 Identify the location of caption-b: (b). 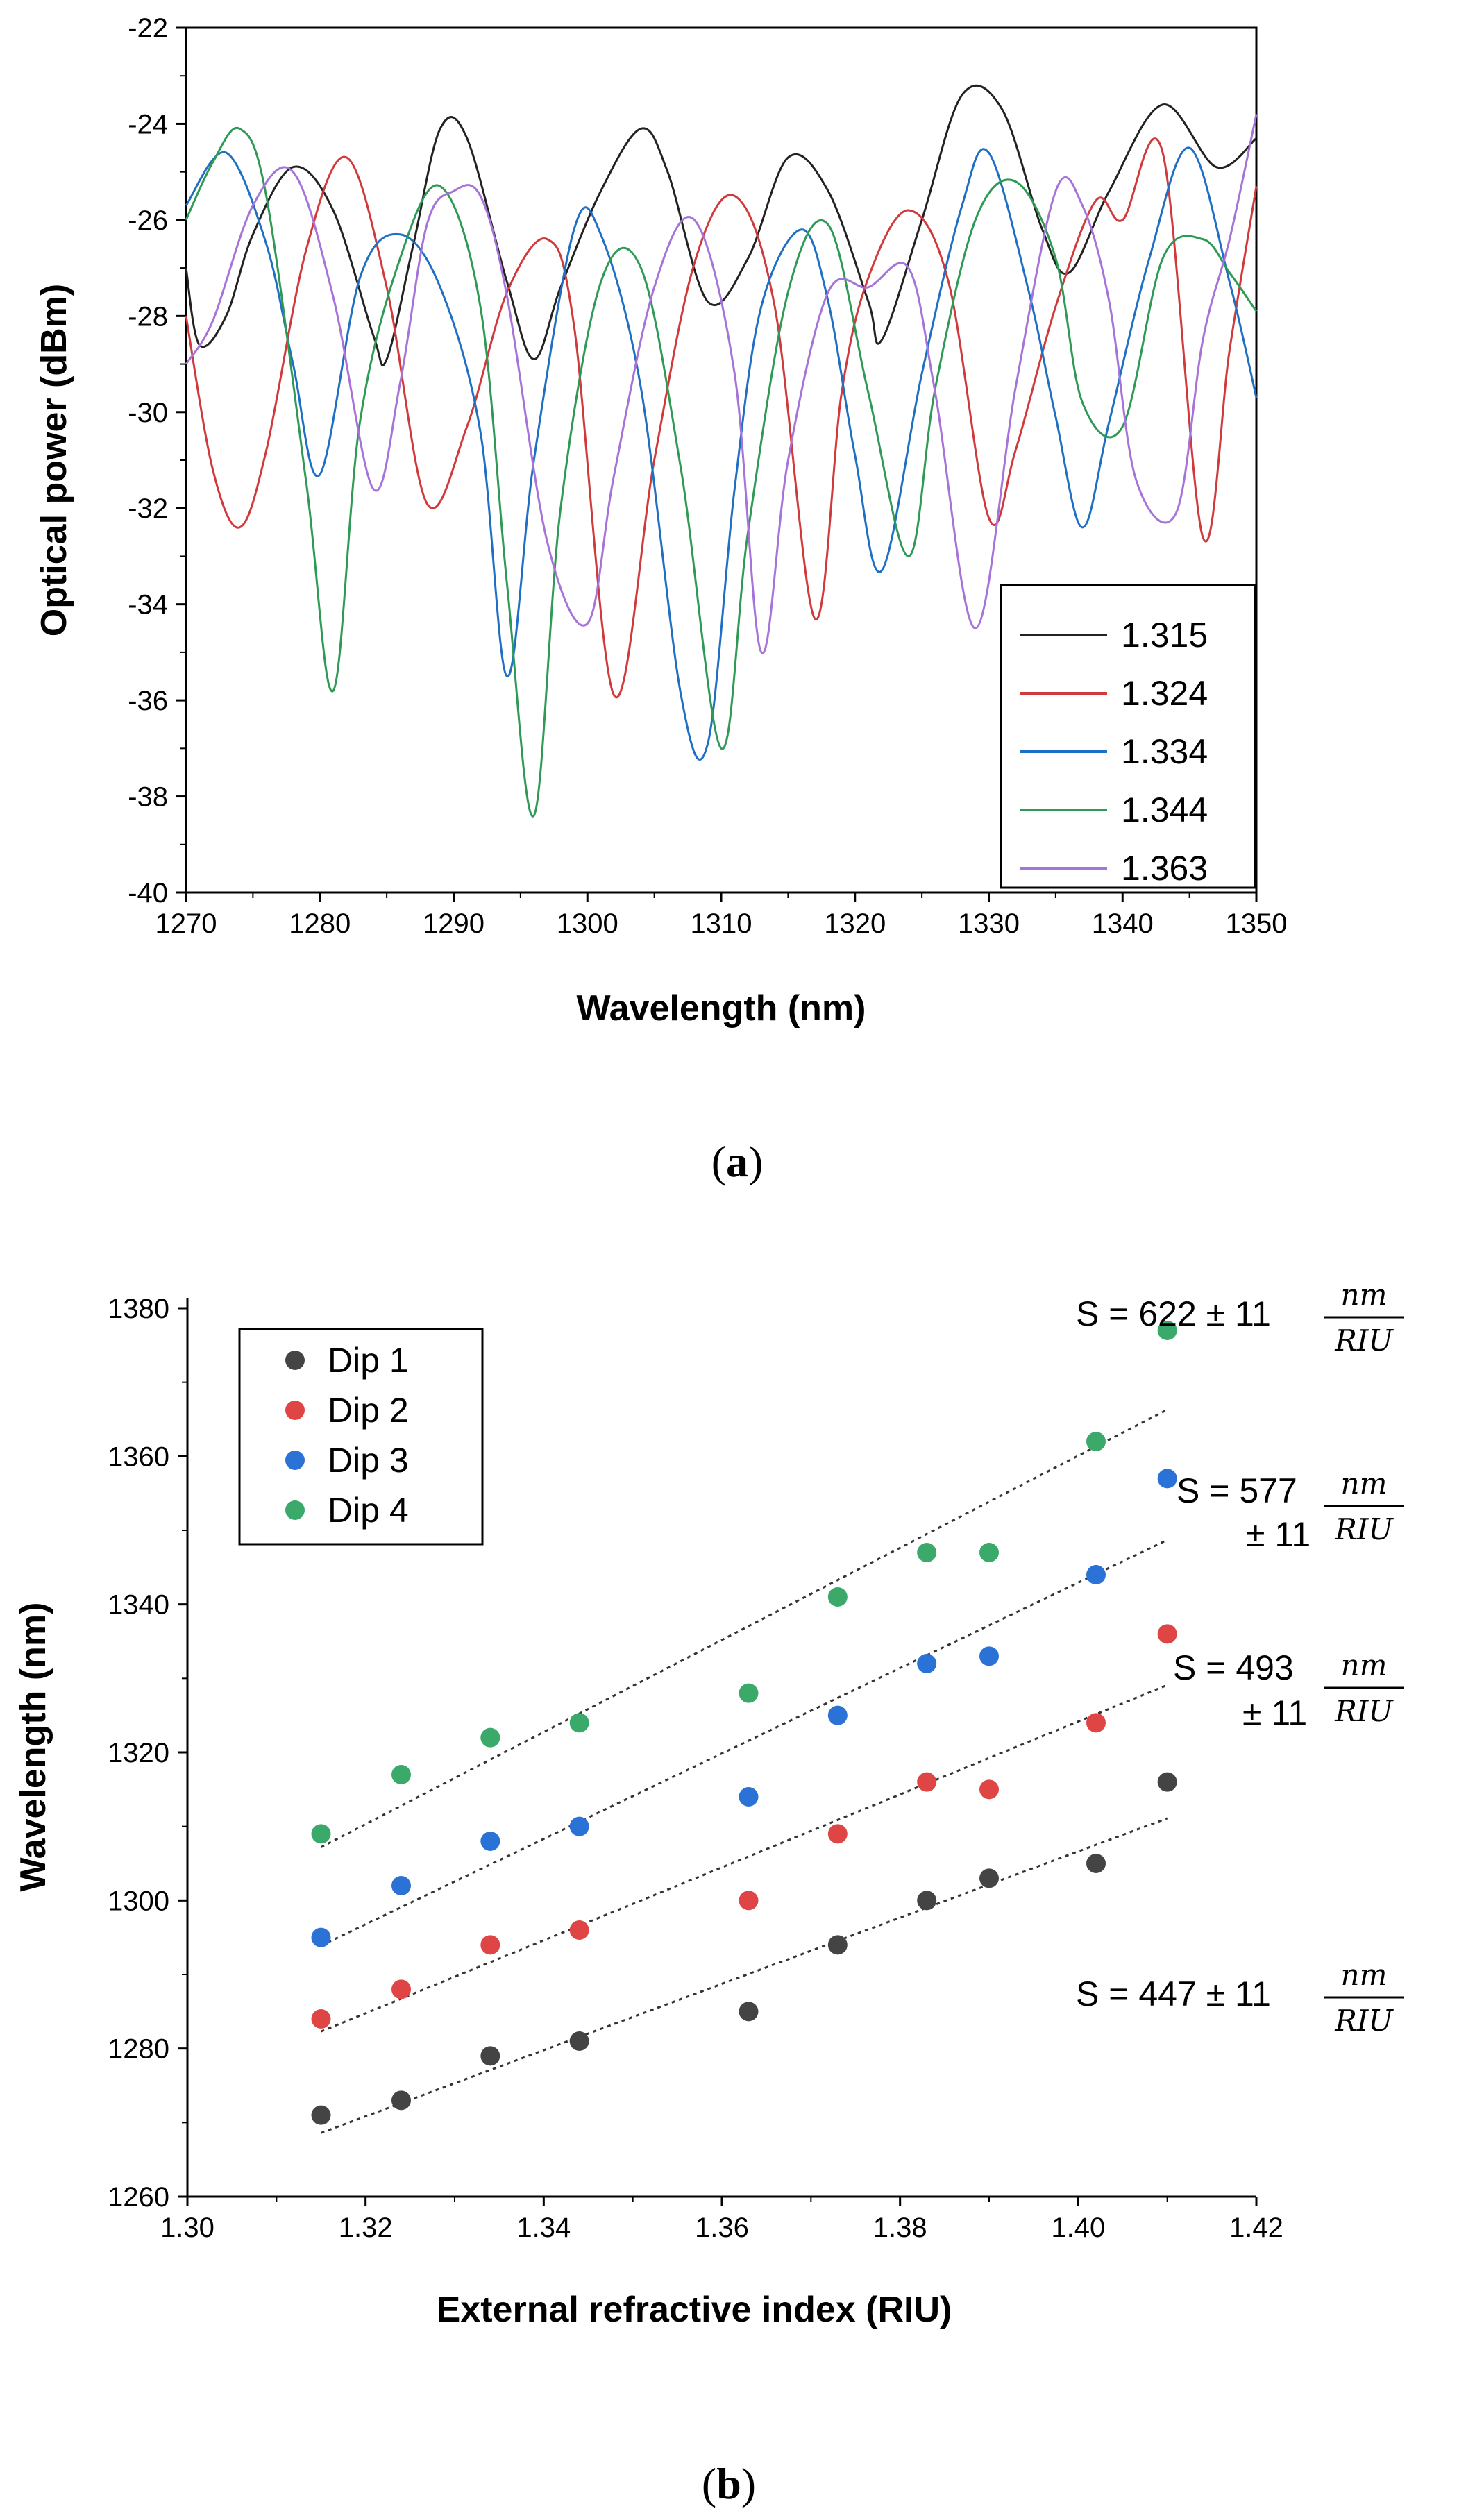
(729, 2483).